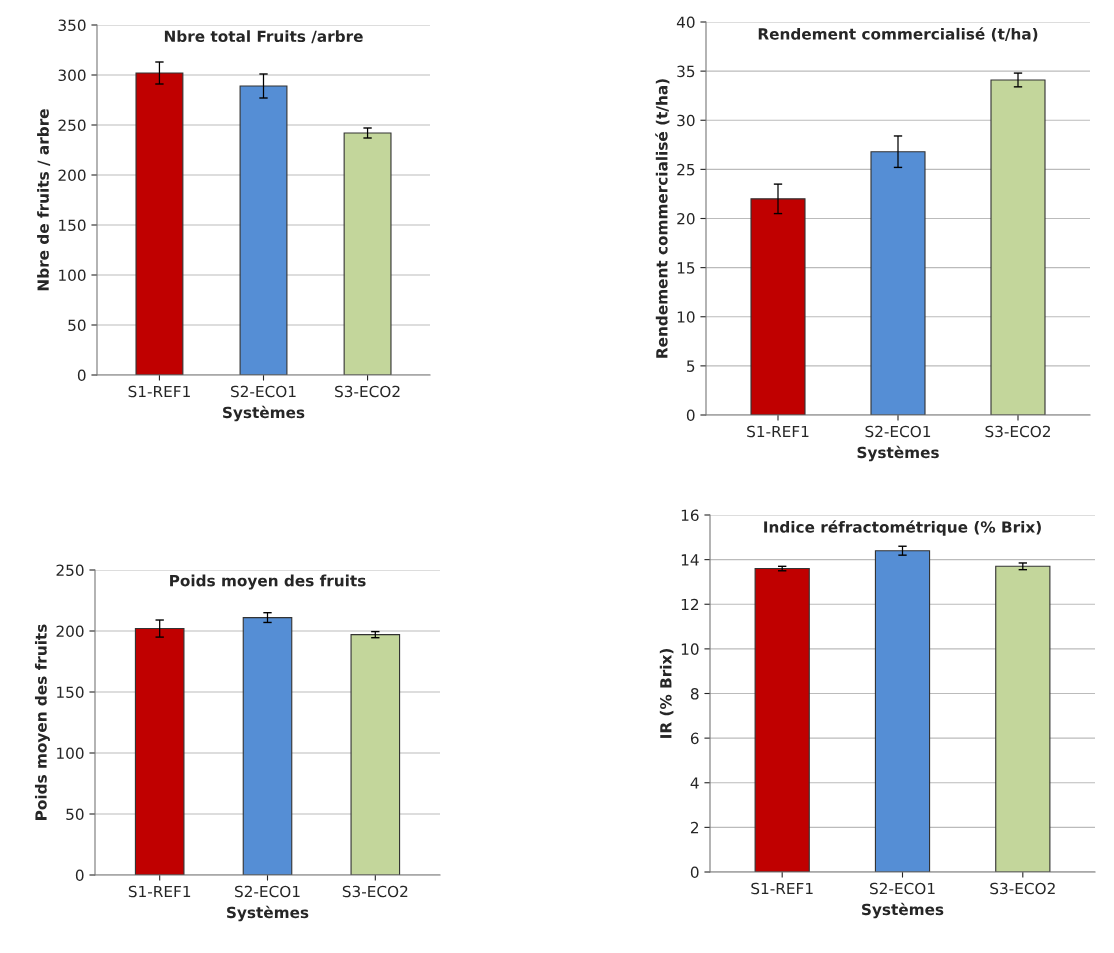 The width and height of the screenshot is (1114, 953). Describe the element at coordinates (686, 71) in the screenshot. I see `y-tick-label: 35` at that location.